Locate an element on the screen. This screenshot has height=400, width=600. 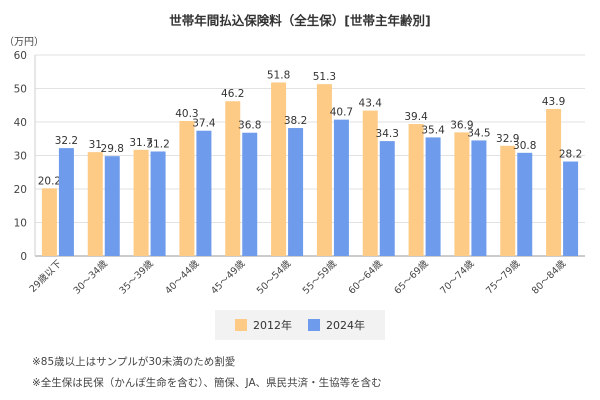
data-label: 32.9 is located at coordinates (507, 139).